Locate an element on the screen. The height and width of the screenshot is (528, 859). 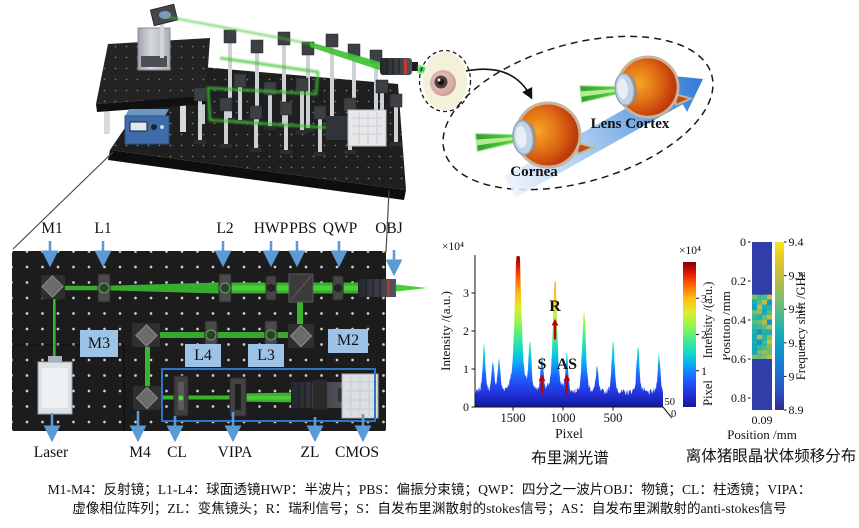
zoom-lens-zl is located at coordinates (317, 395).